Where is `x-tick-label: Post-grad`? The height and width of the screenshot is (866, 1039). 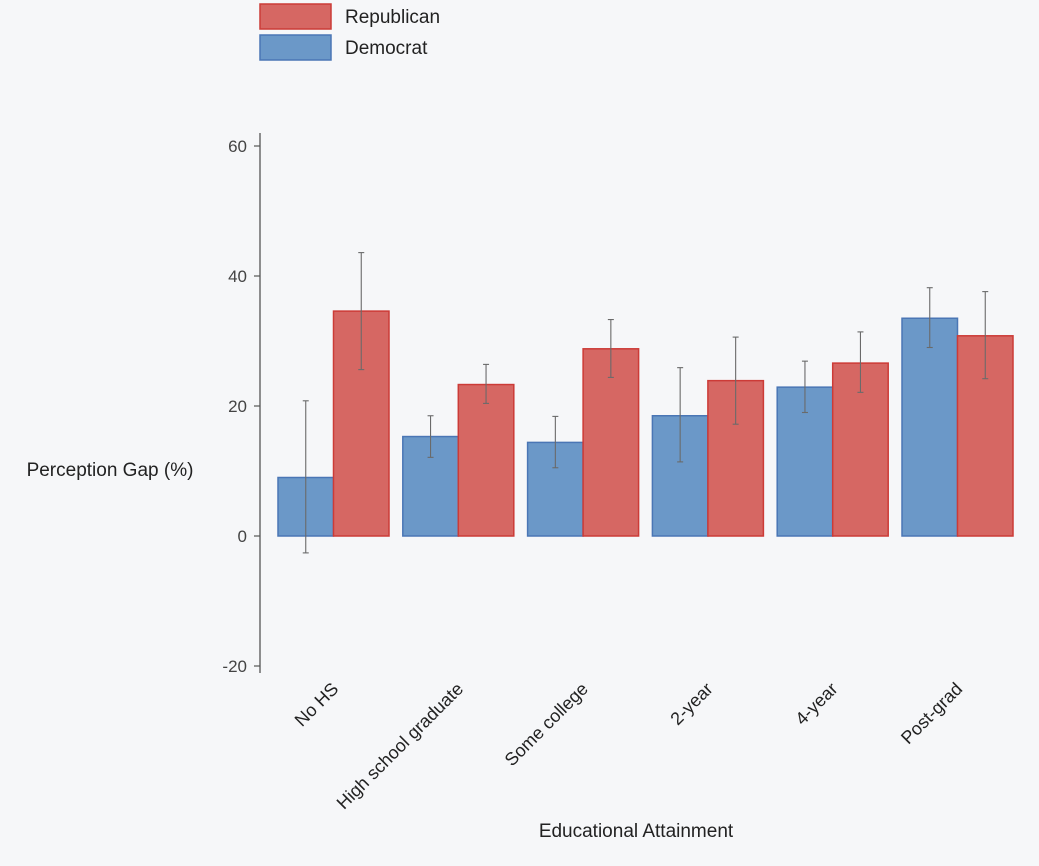 x-tick-label: Post-grad is located at coordinates (931, 713).